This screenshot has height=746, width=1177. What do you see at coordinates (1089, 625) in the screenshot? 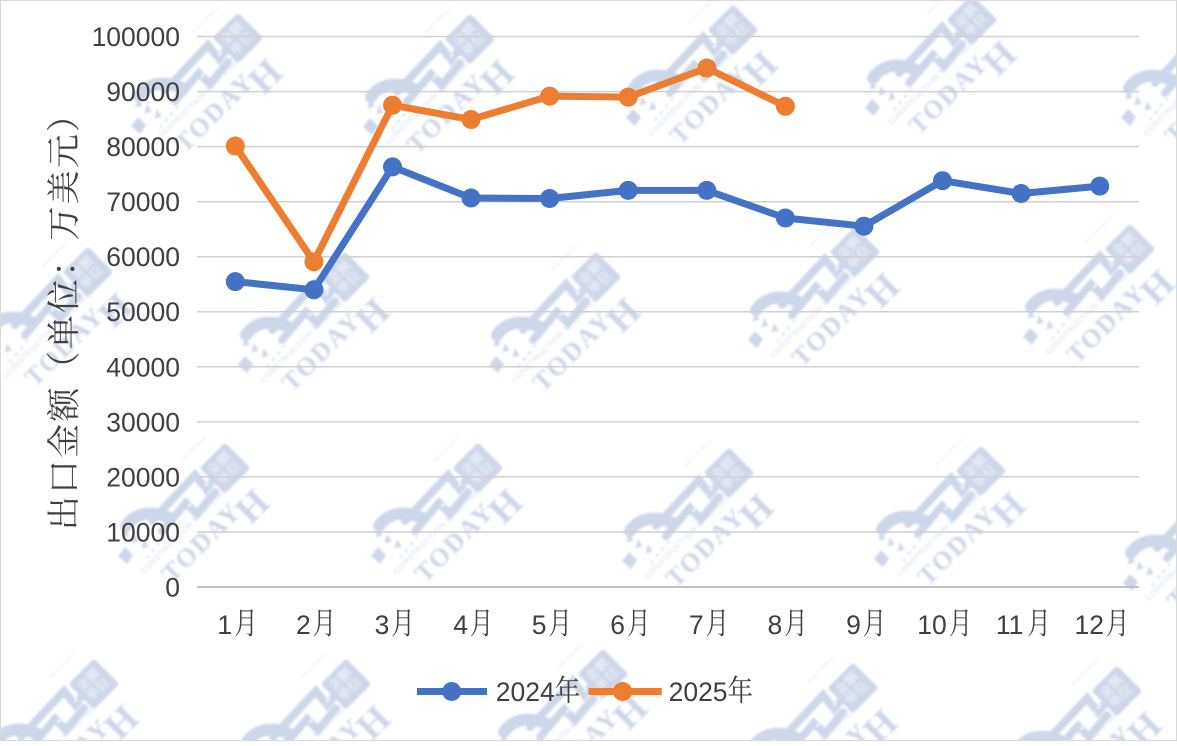
I see `svg-text: 12` at bounding box center [1089, 625].